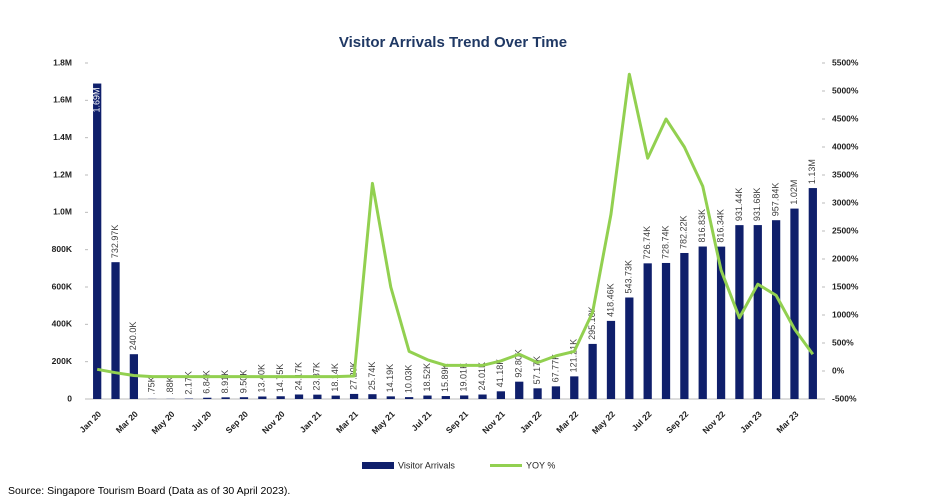 This screenshot has height=504, width=933. What do you see at coordinates (69, 398) in the screenshot?
I see `y-tick-label: 0` at bounding box center [69, 398].